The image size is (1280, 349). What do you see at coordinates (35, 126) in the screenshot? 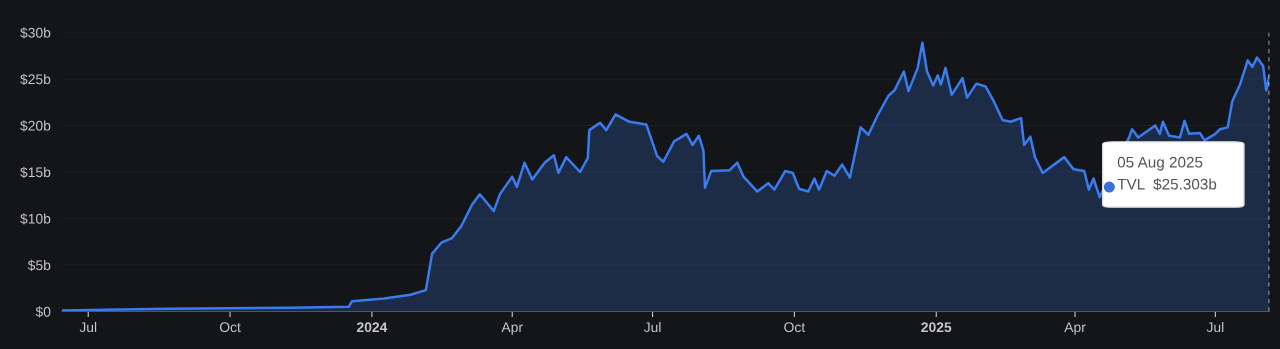
I see `y-tick-label: $20b` at bounding box center [35, 126].